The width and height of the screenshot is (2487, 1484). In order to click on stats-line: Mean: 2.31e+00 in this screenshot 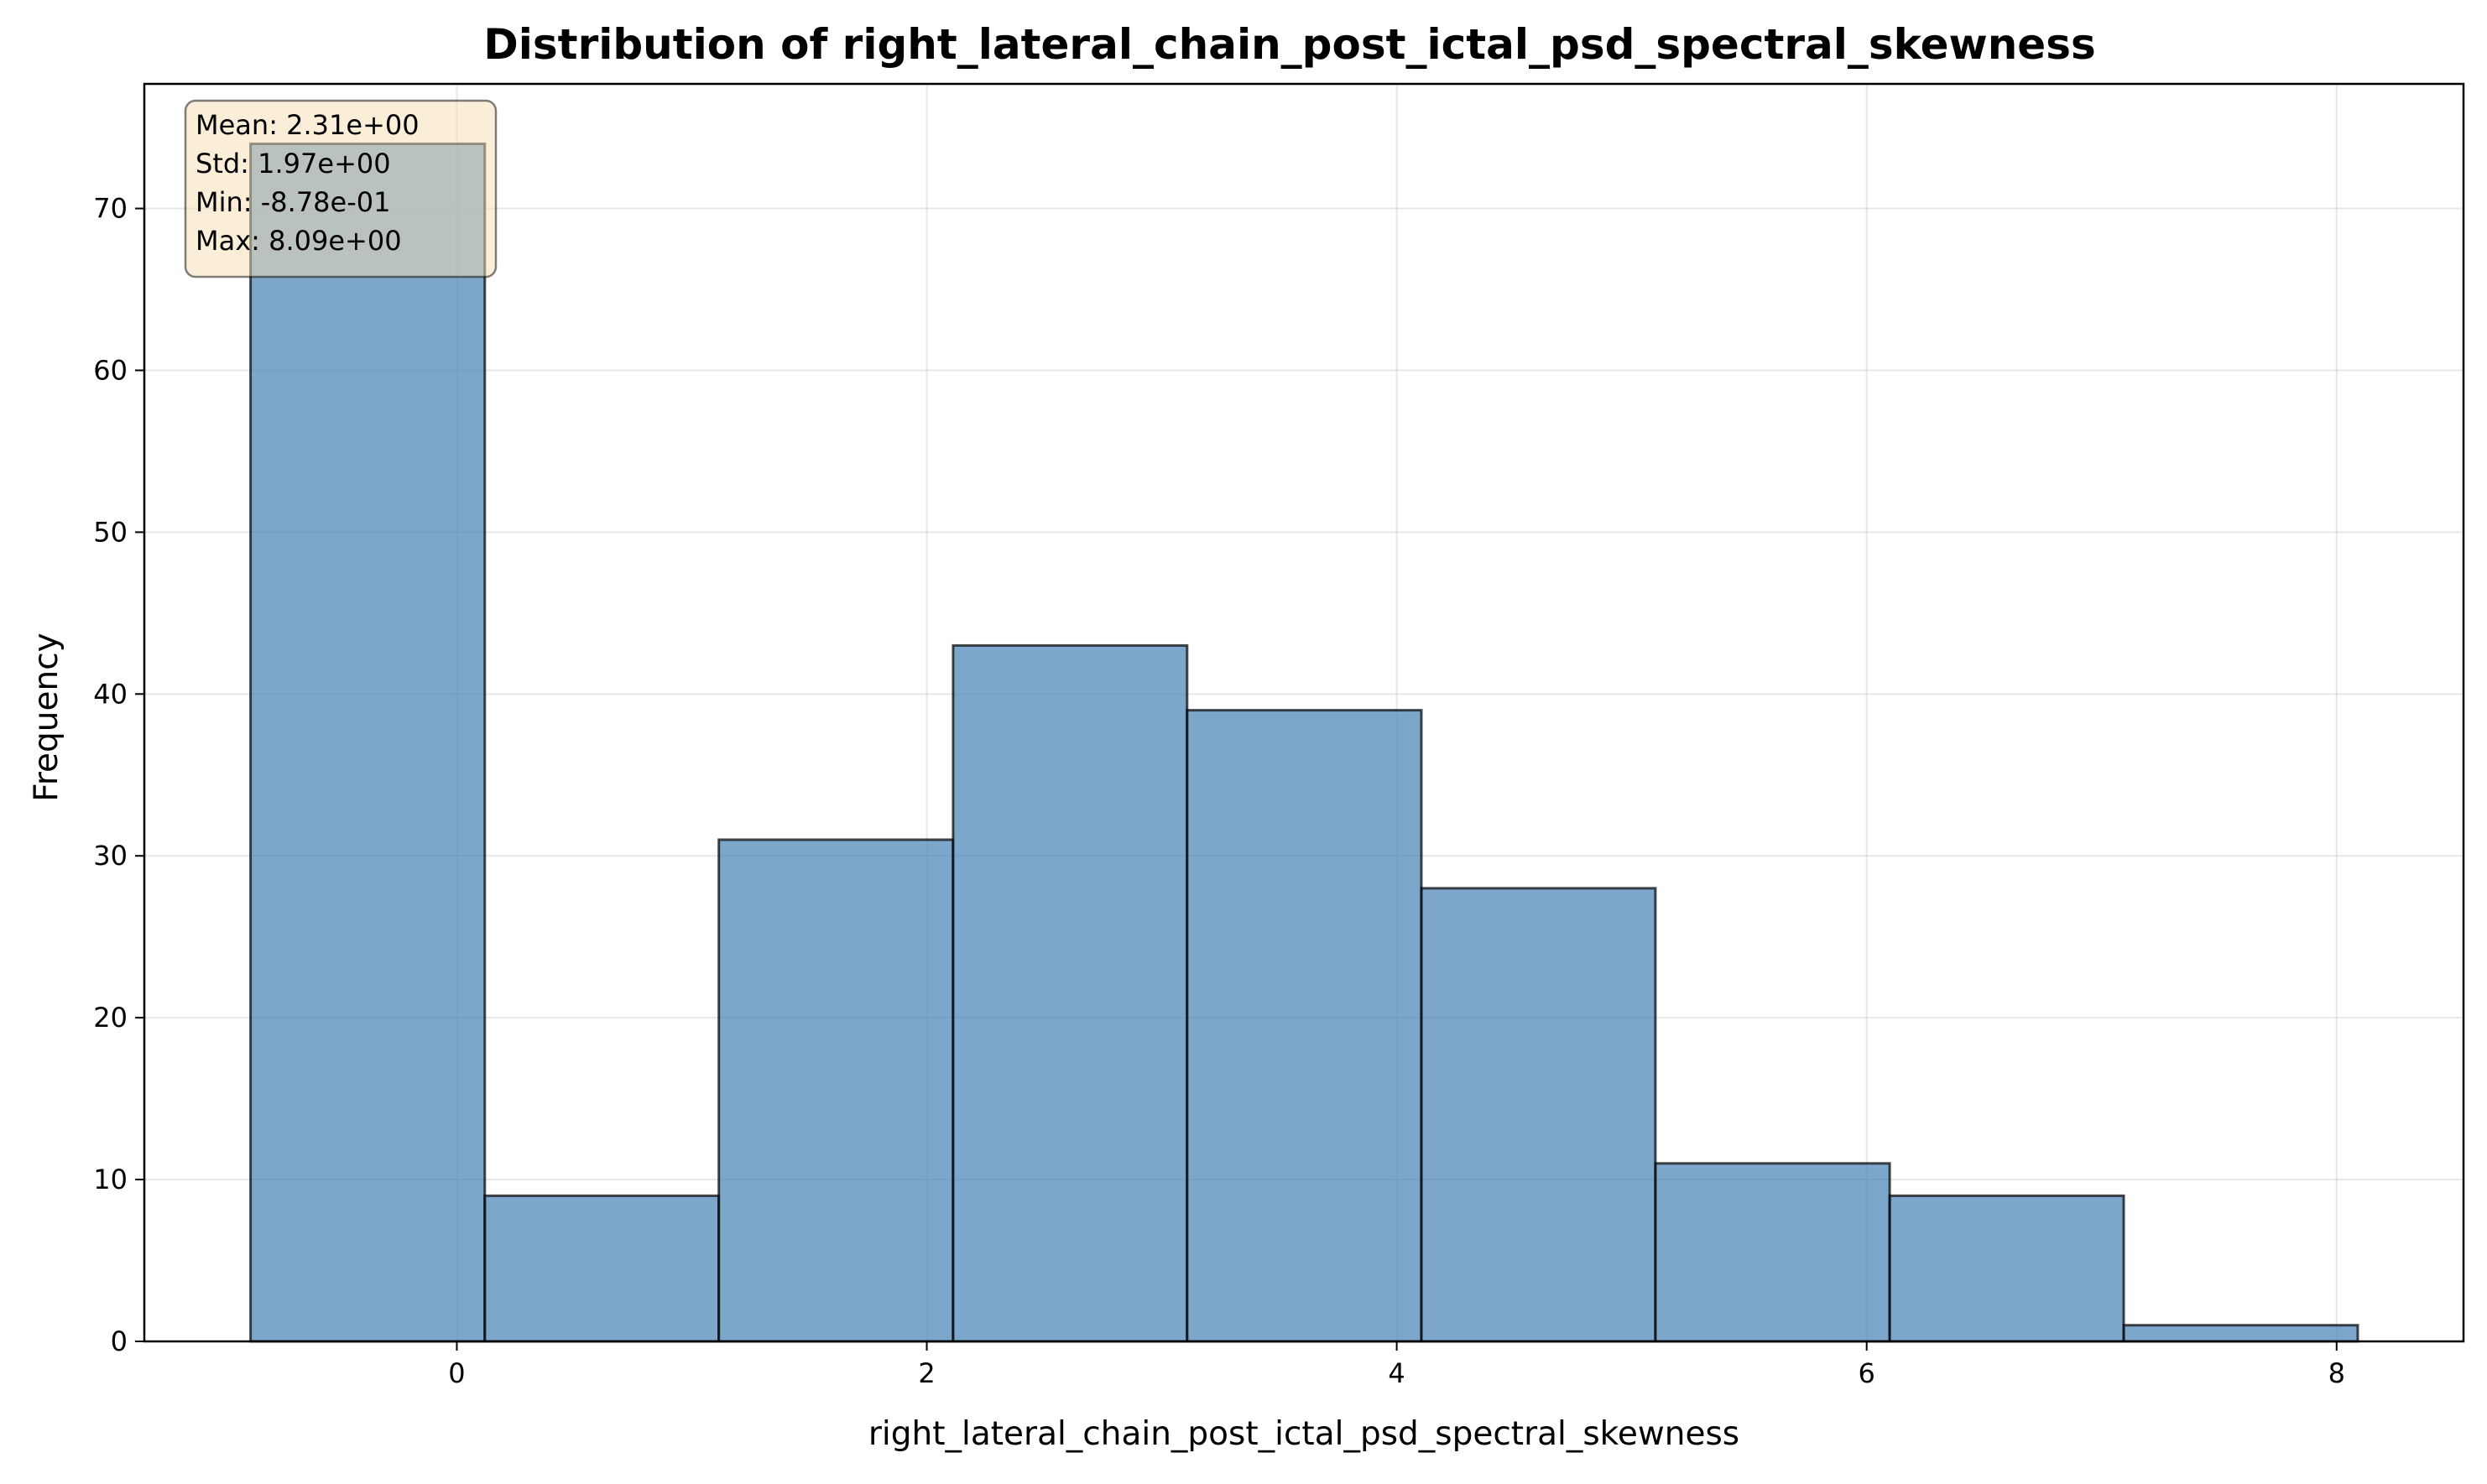, I will do `click(308, 125)`.